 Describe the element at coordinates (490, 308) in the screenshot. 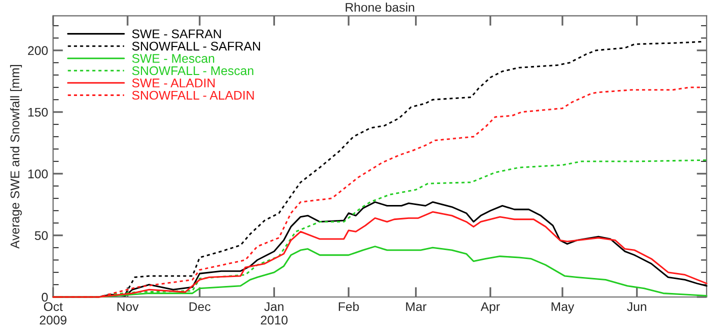

I see `x-tick-label: Apr` at that location.